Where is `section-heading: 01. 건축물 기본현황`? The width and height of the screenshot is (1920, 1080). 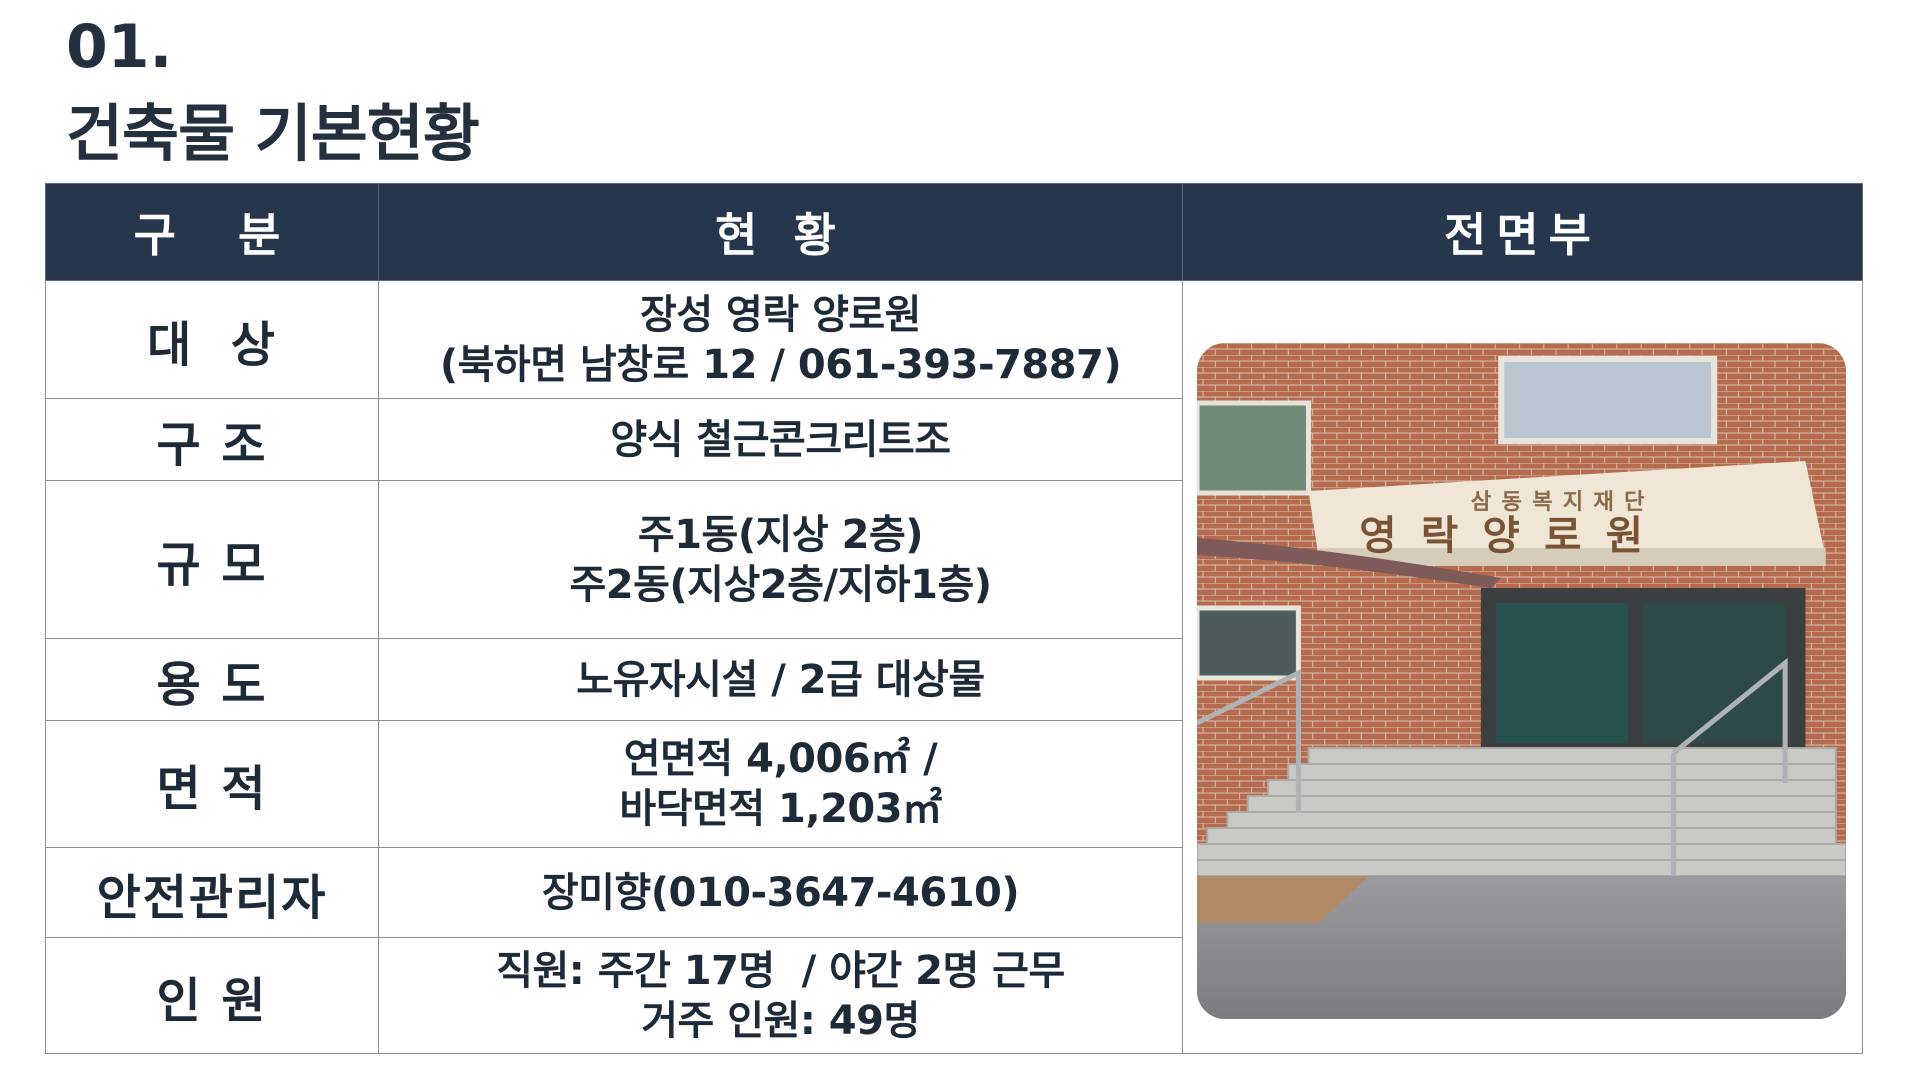
section-heading: 01. 건축물 기본현황 is located at coordinates (273, 93).